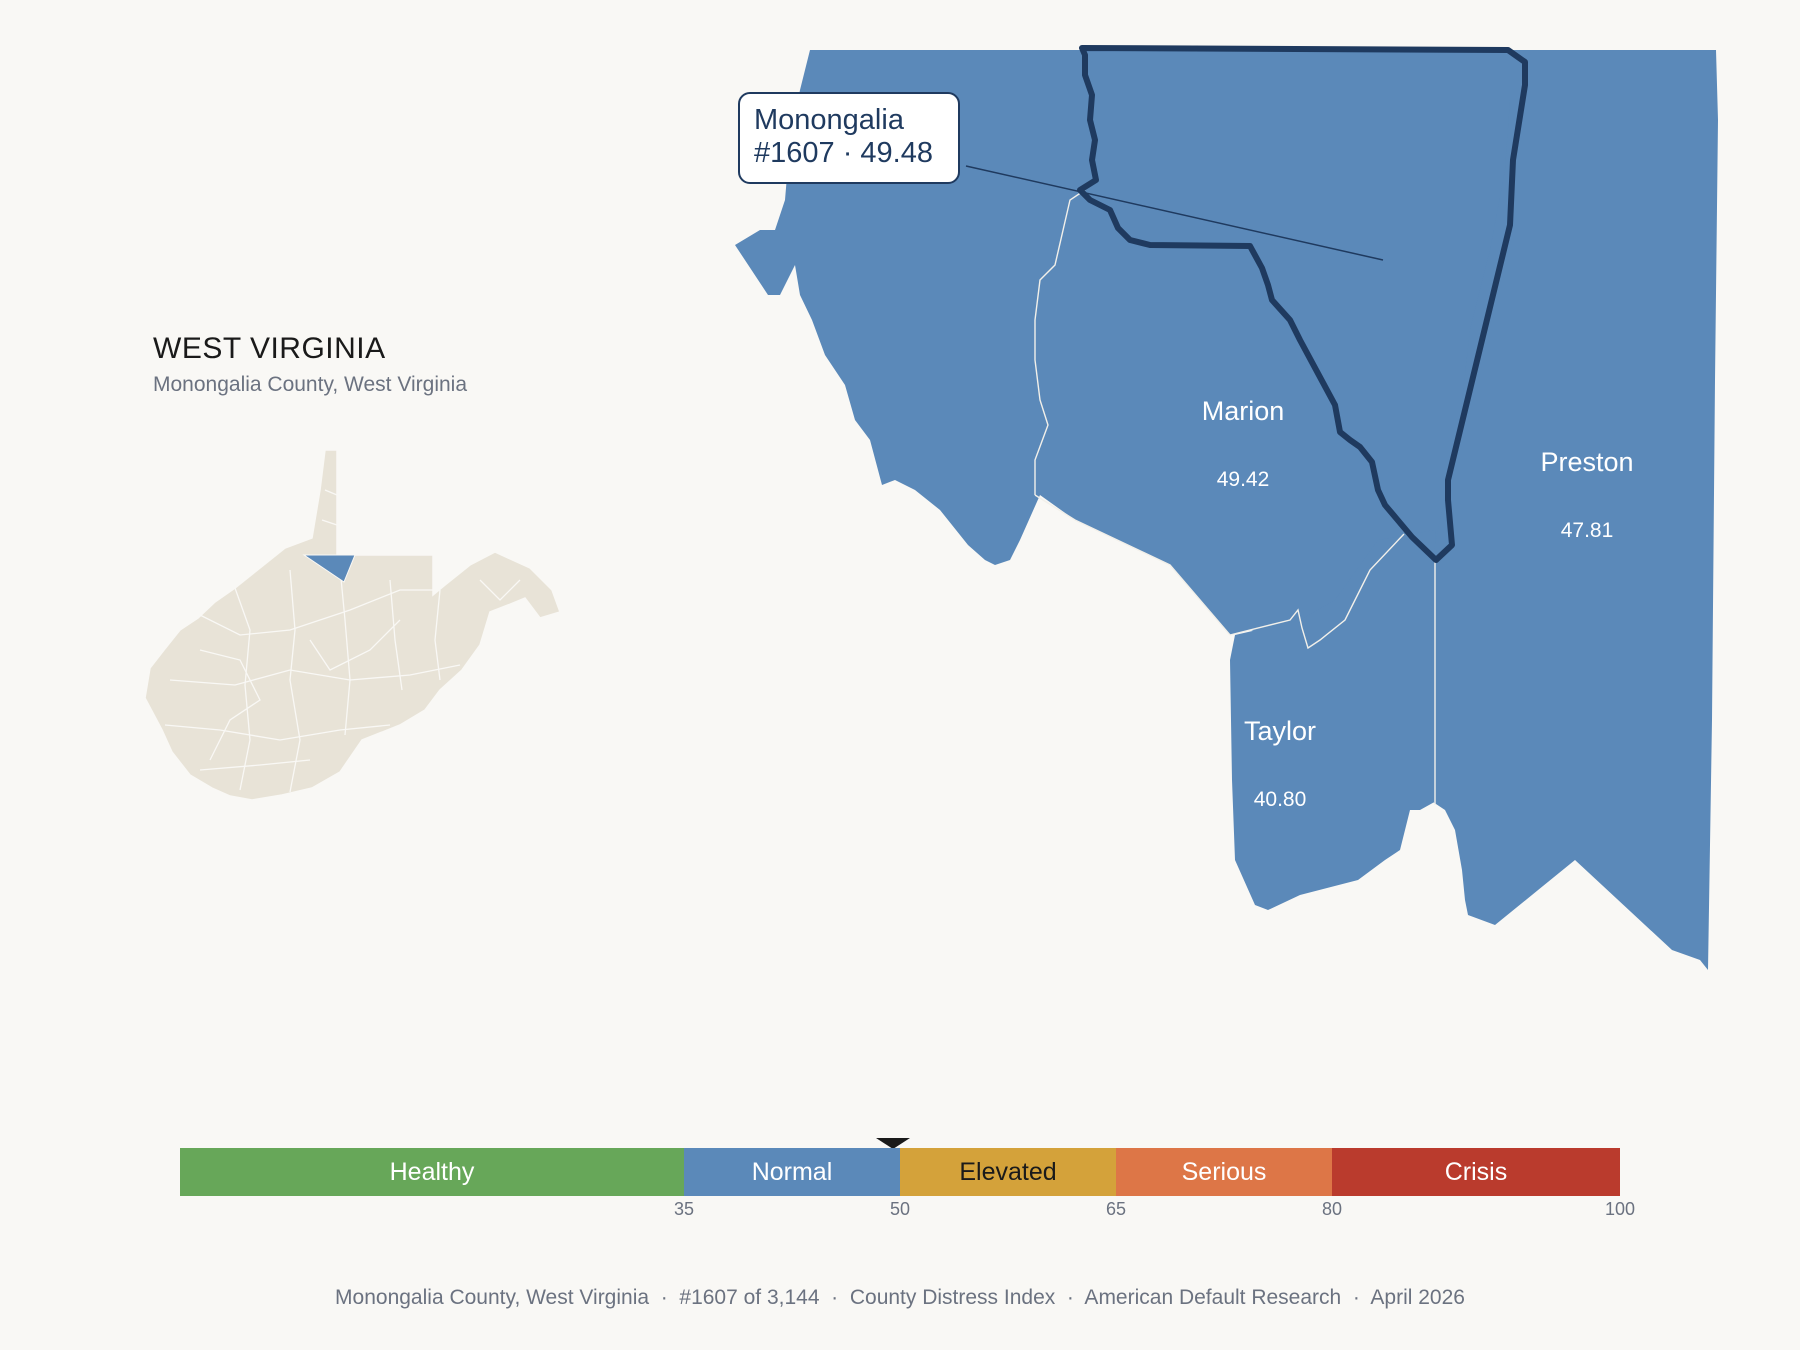 The height and width of the screenshot is (1350, 1800). I want to click on inset-highlight-county, so click(329, 568).